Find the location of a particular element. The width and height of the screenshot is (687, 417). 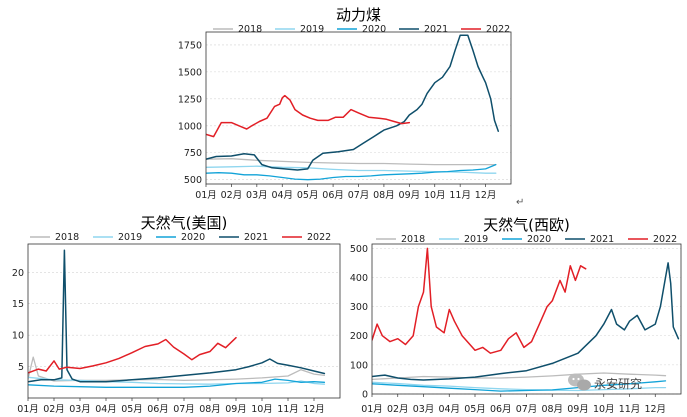

y-tick-label: 15 is located at coordinates (18, 304).